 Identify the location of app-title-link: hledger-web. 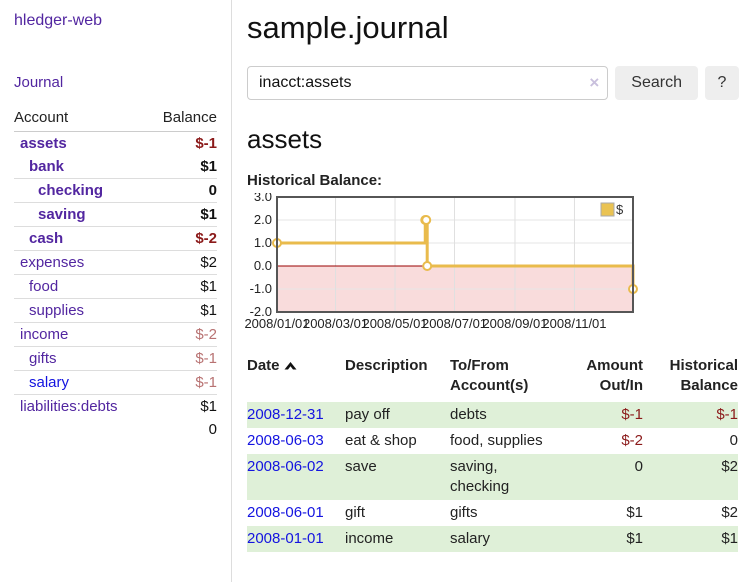
(58, 20).